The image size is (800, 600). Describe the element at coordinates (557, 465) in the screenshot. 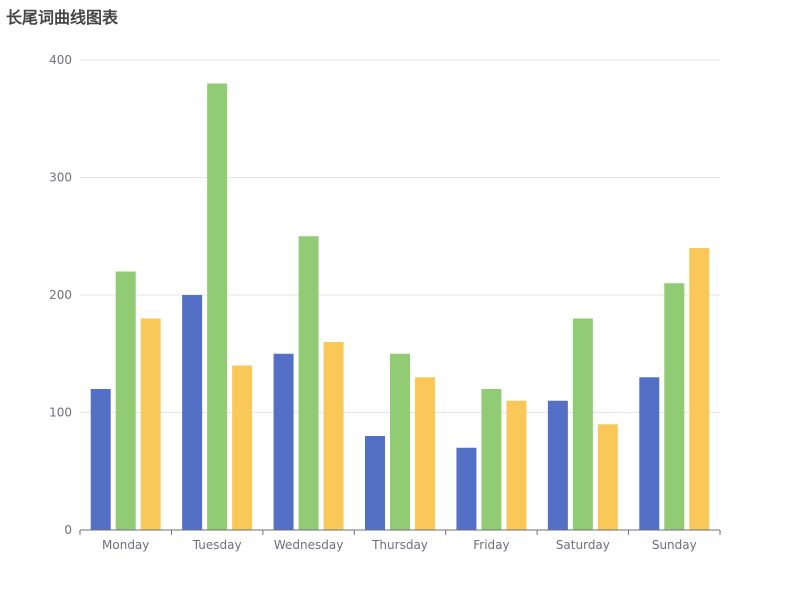

I see `bar-series1-saturday` at that location.